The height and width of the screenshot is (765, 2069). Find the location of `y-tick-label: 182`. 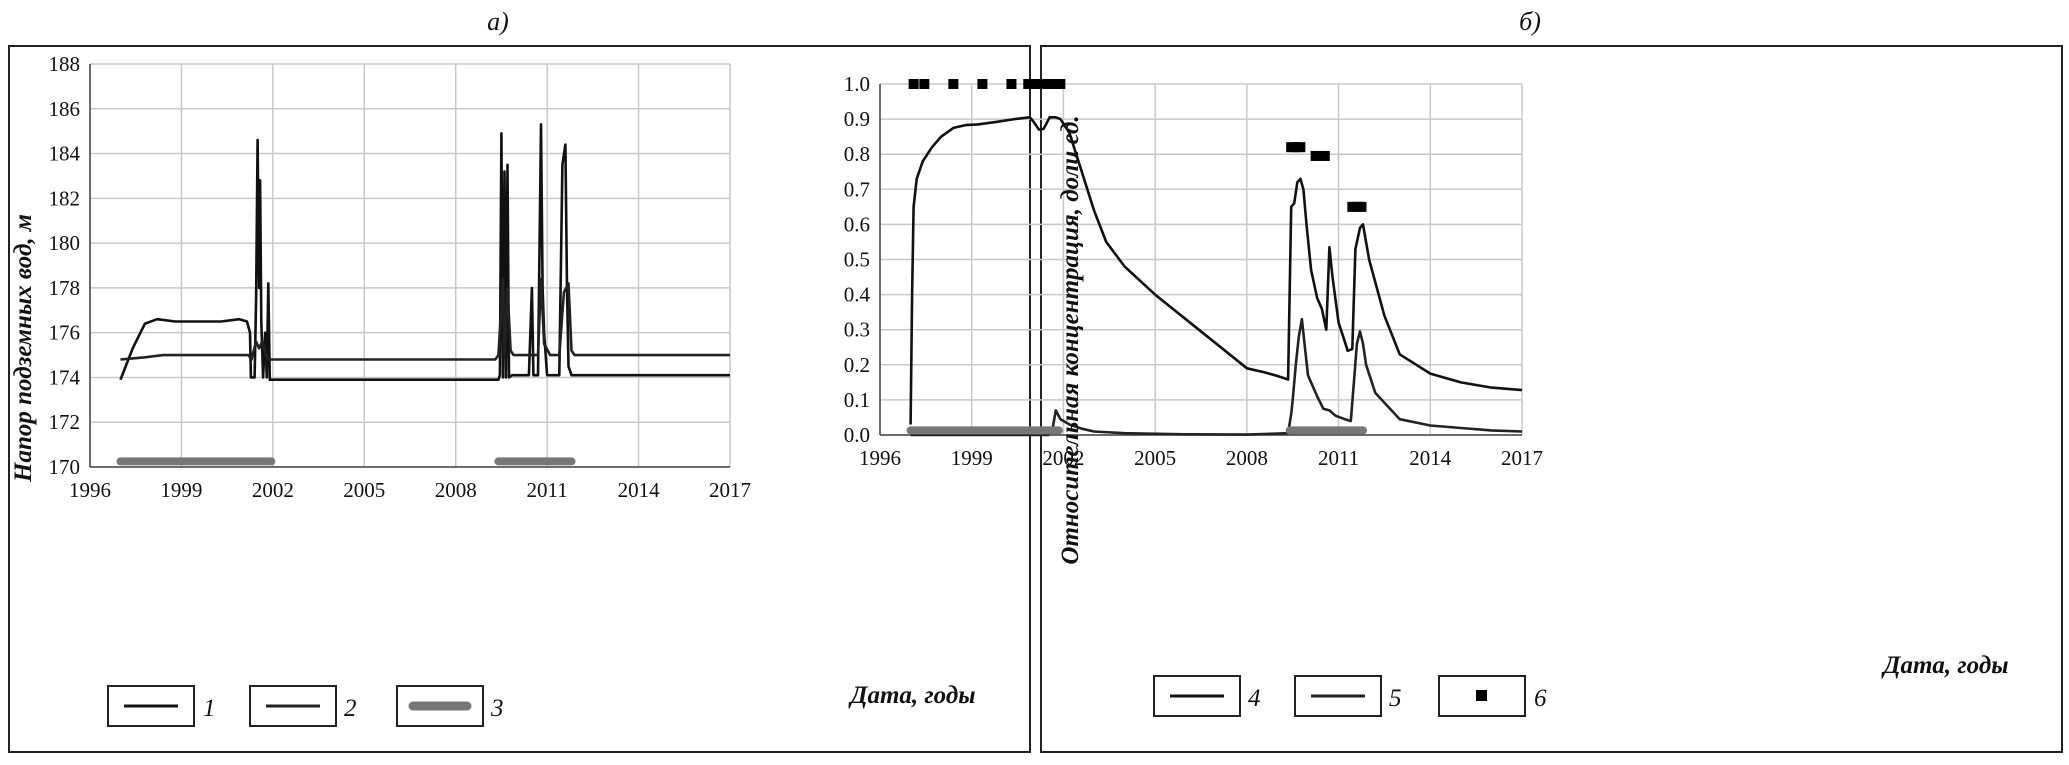

y-tick-label: 182 is located at coordinates (65, 198).